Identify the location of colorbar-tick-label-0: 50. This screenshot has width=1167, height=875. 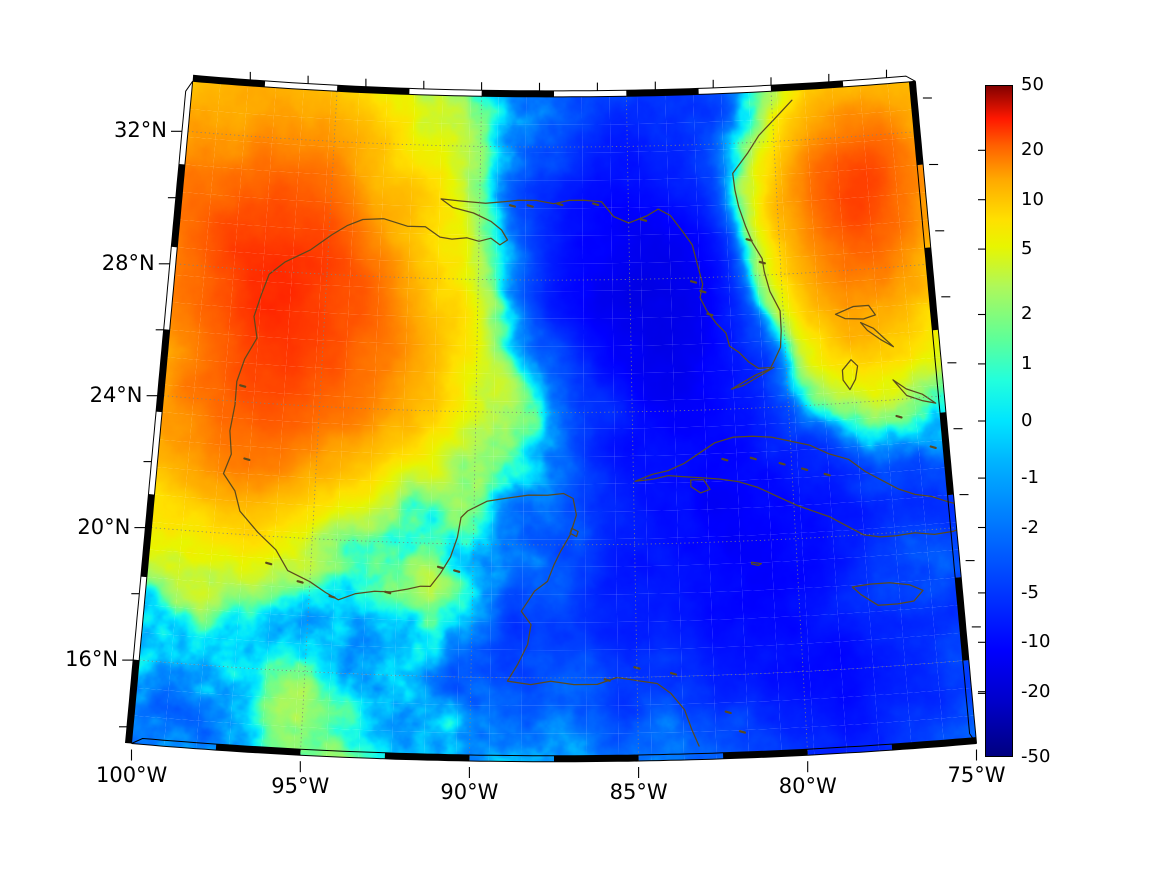
(1032, 84).